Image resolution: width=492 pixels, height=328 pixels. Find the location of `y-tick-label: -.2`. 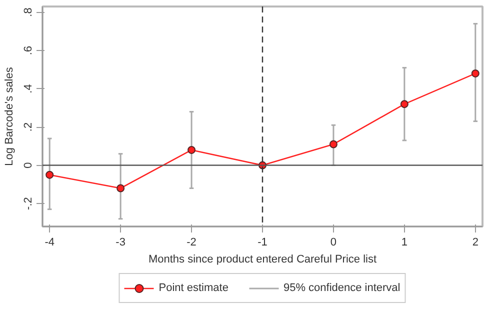

y-tick-label: -.2 is located at coordinates (28, 203).